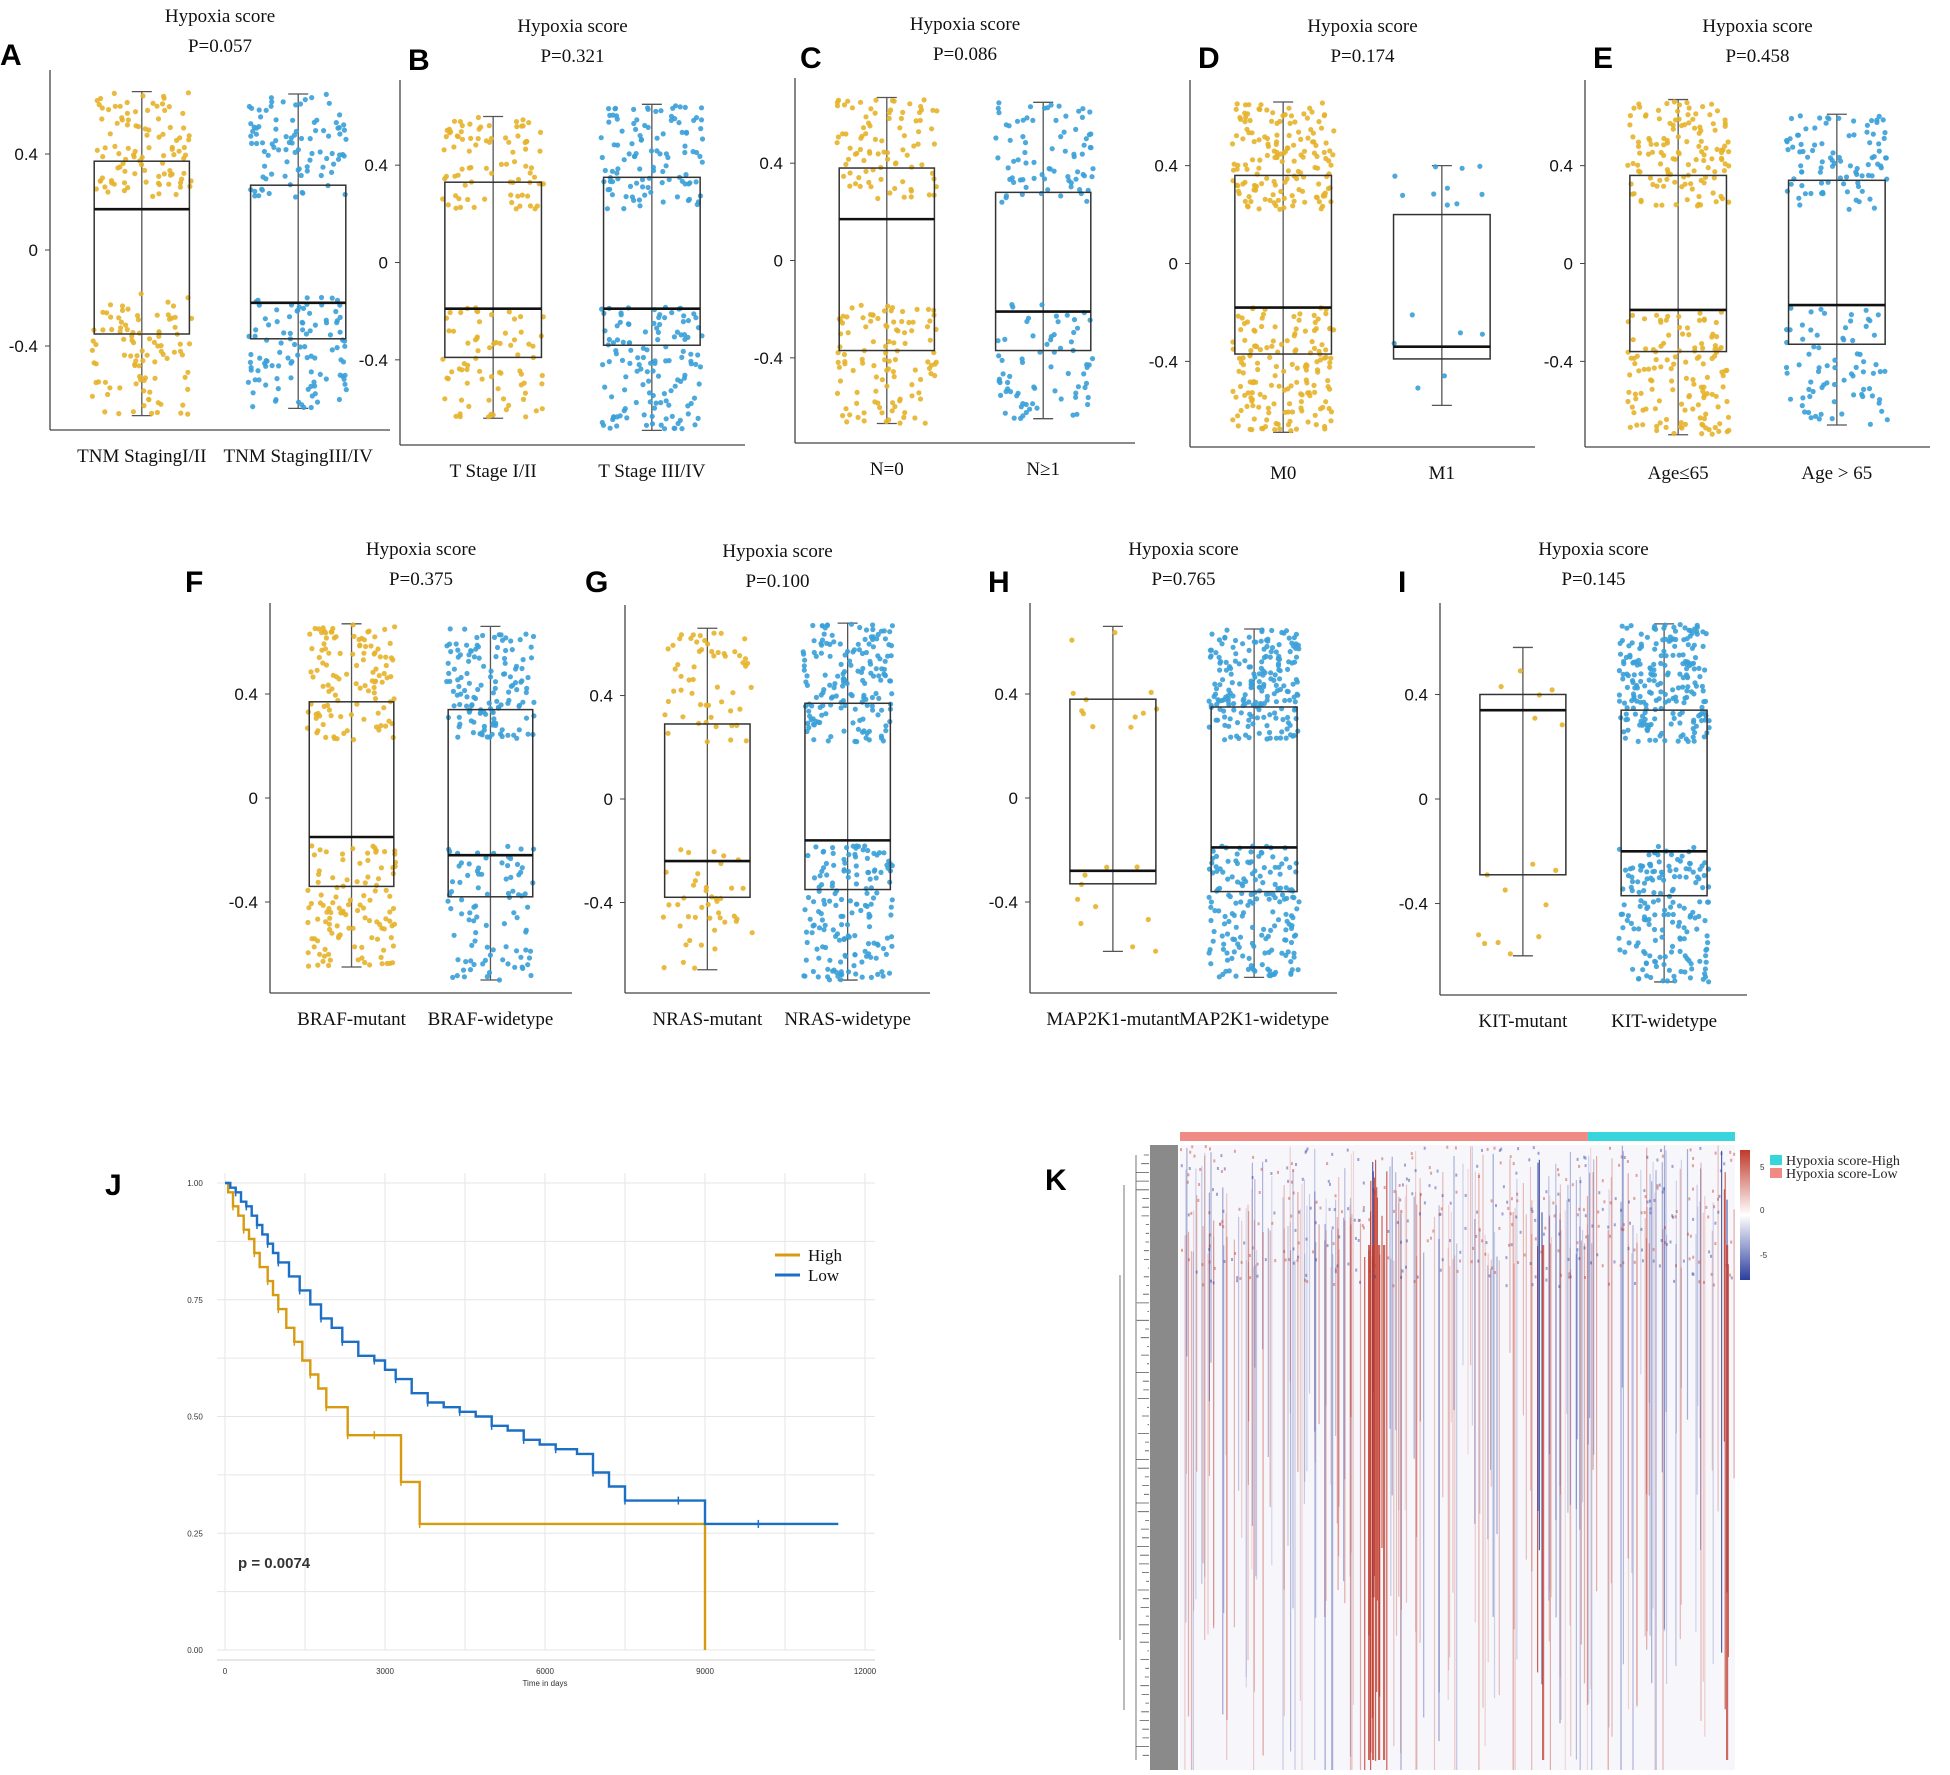  I want to click on x-tick-label: 12000, so click(865, 1671).